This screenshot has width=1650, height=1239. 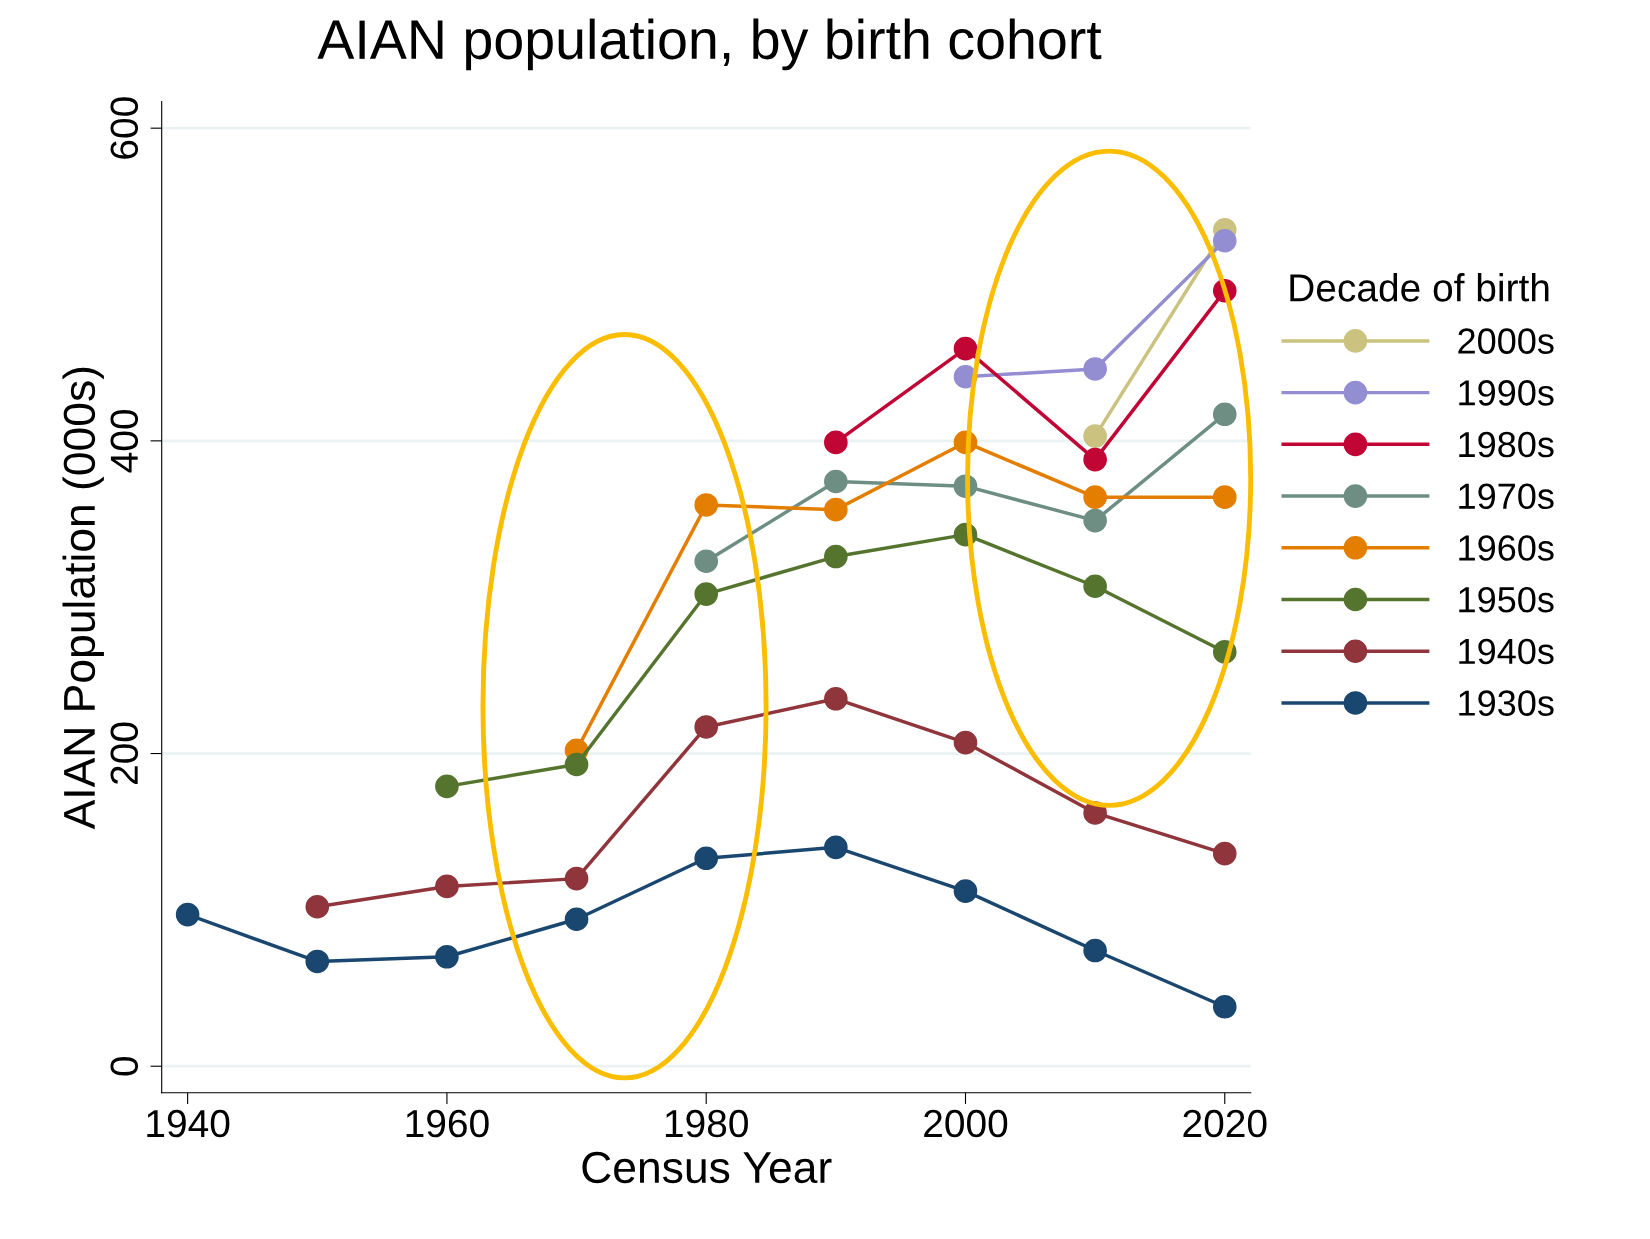 I want to click on legend-label: 1970s, so click(x=1506, y=496).